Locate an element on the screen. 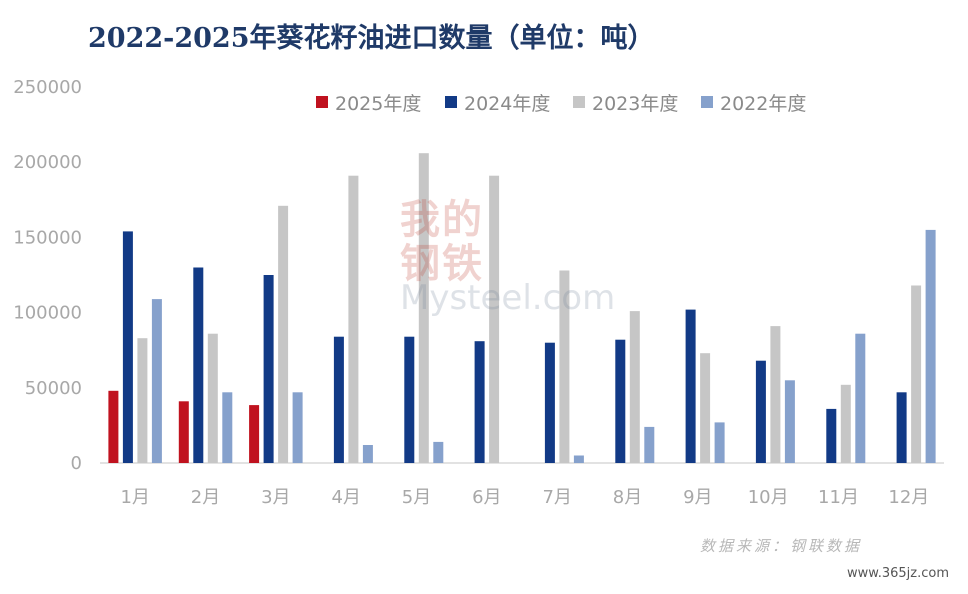 This screenshot has height=594, width=968. bar-2024年度-12月 is located at coordinates (901, 427).